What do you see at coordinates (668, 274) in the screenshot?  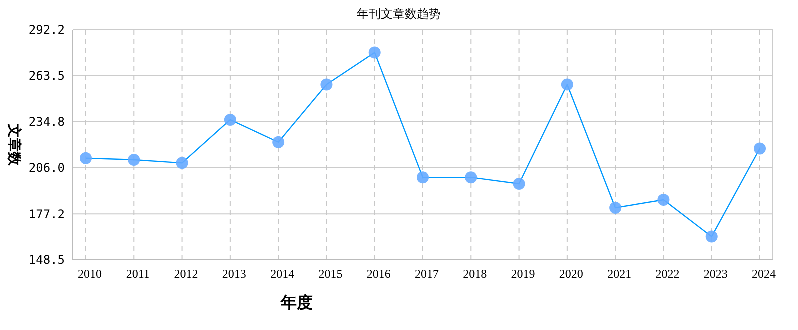 I see `x-tick-label: 2022` at bounding box center [668, 274].